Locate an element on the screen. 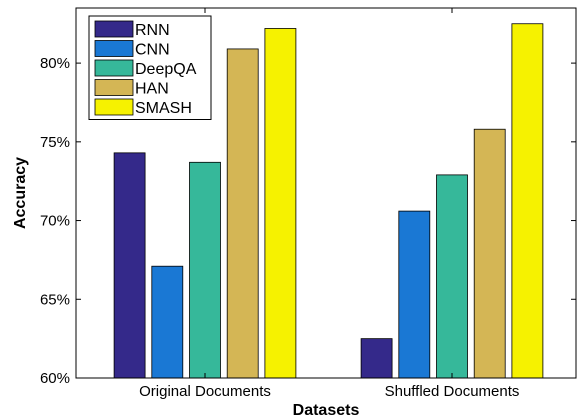 The width and height of the screenshot is (586, 419). legend-label-han: HAN is located at coordinates (152, 89).